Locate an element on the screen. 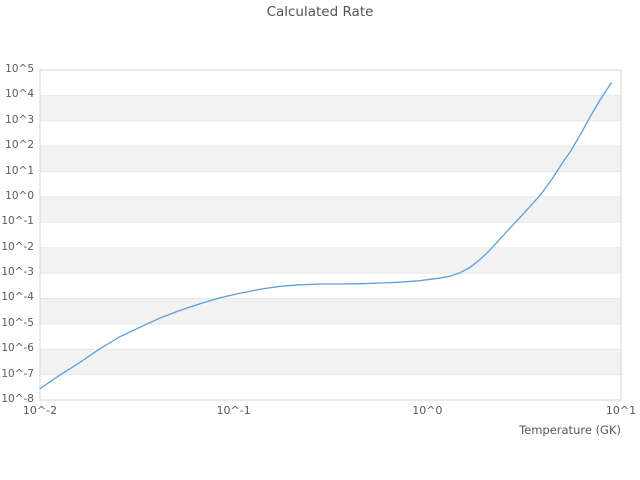 The image size is (640, 480). chart-title: Calculated Rate is located at coordinates (320, 12).